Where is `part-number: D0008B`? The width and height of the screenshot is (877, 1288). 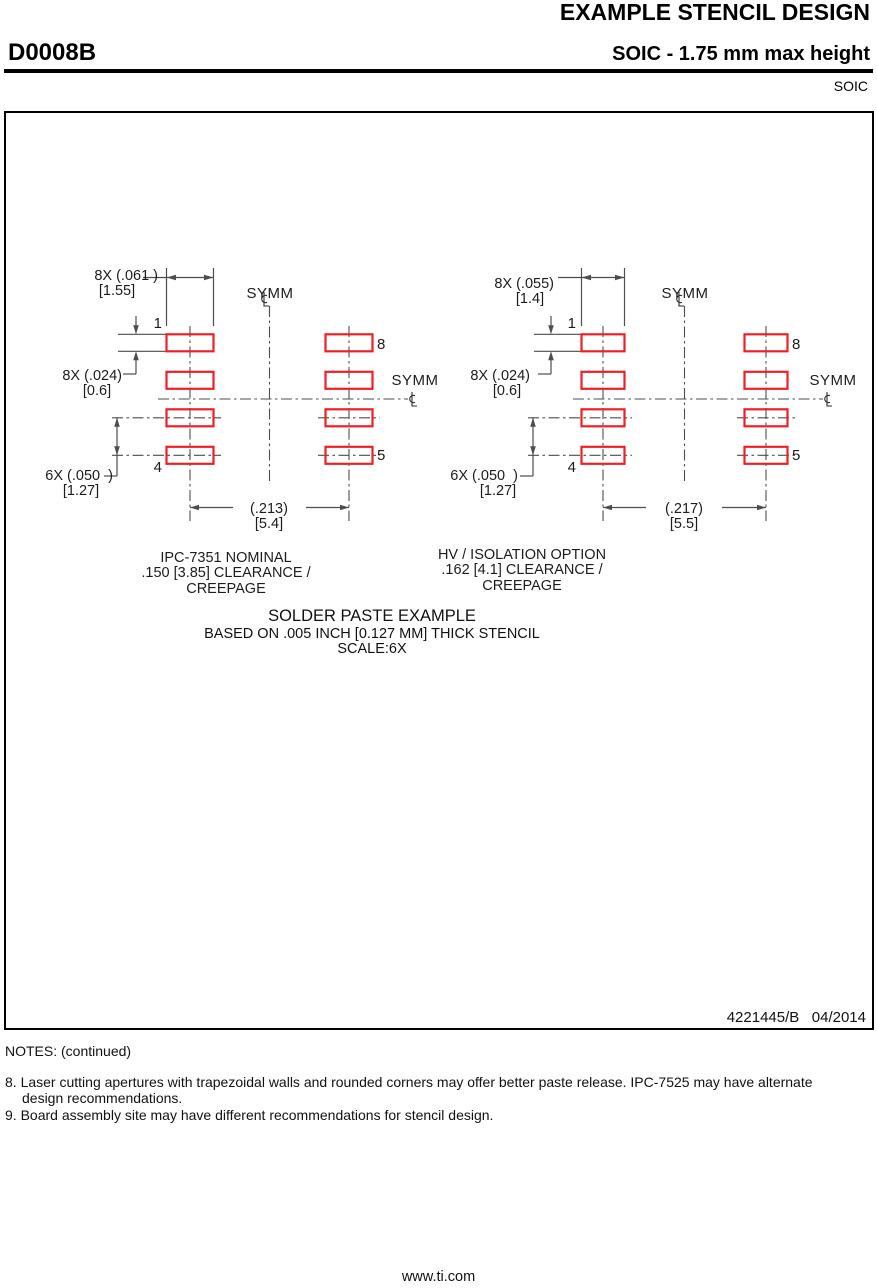
part-number: D0008B is located at coordinates (52, 52).